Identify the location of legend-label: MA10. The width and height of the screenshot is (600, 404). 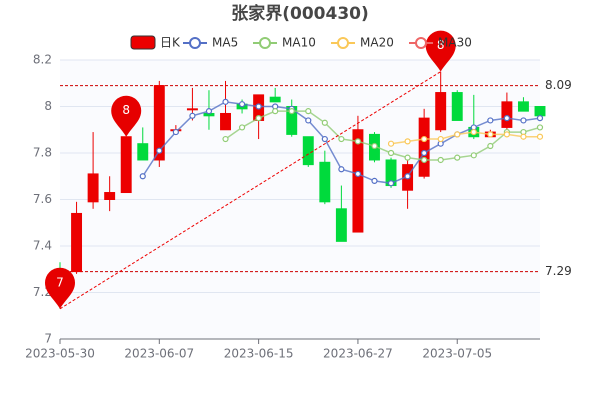
(299, 43).